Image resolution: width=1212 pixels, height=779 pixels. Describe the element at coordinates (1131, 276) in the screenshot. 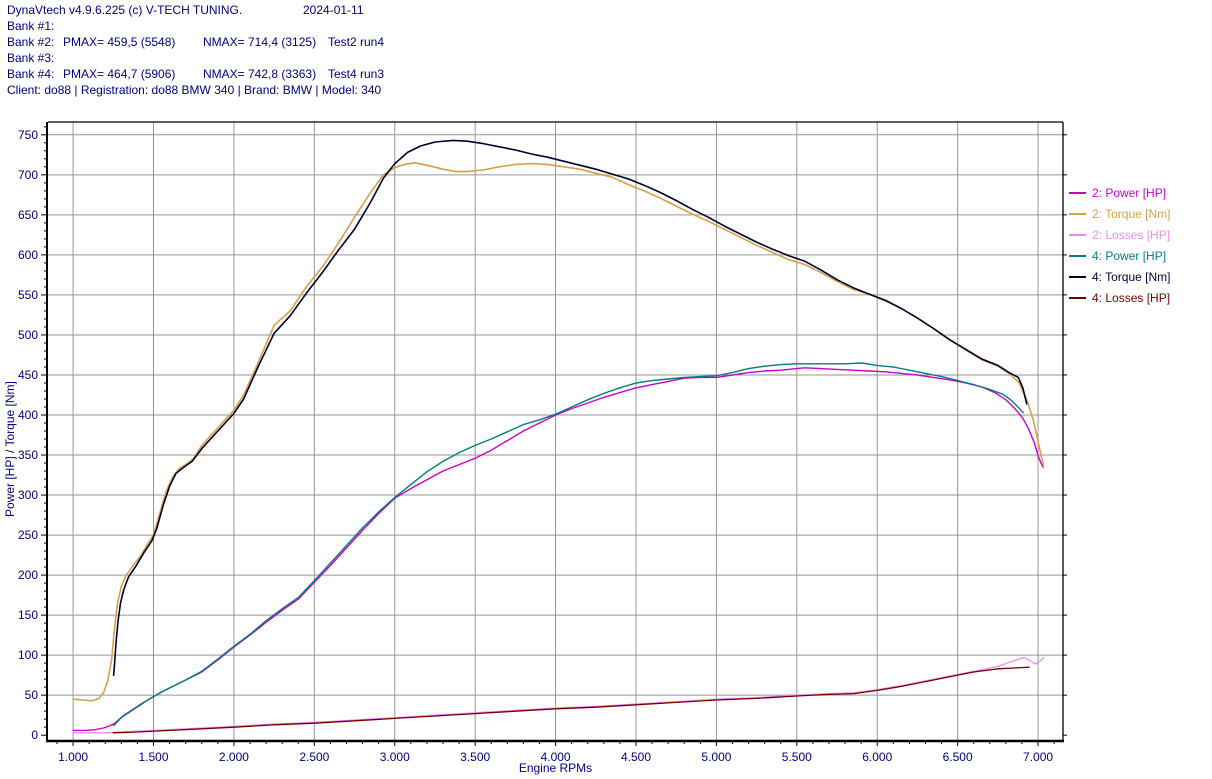

I see `legend-label-4-torque: 4: Torque [Nm]` at that location.